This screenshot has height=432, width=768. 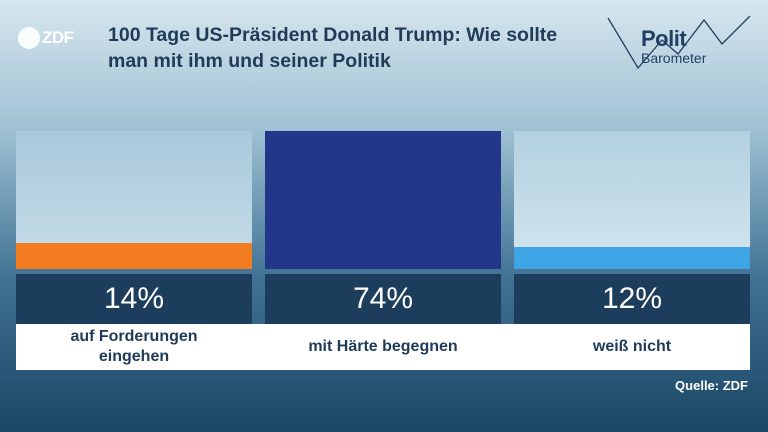 What do you see at coordinates (134, 336) in the screenshot?
I see `category-label-1-line1: auf Forderungen` at bounding box center [134, 336].